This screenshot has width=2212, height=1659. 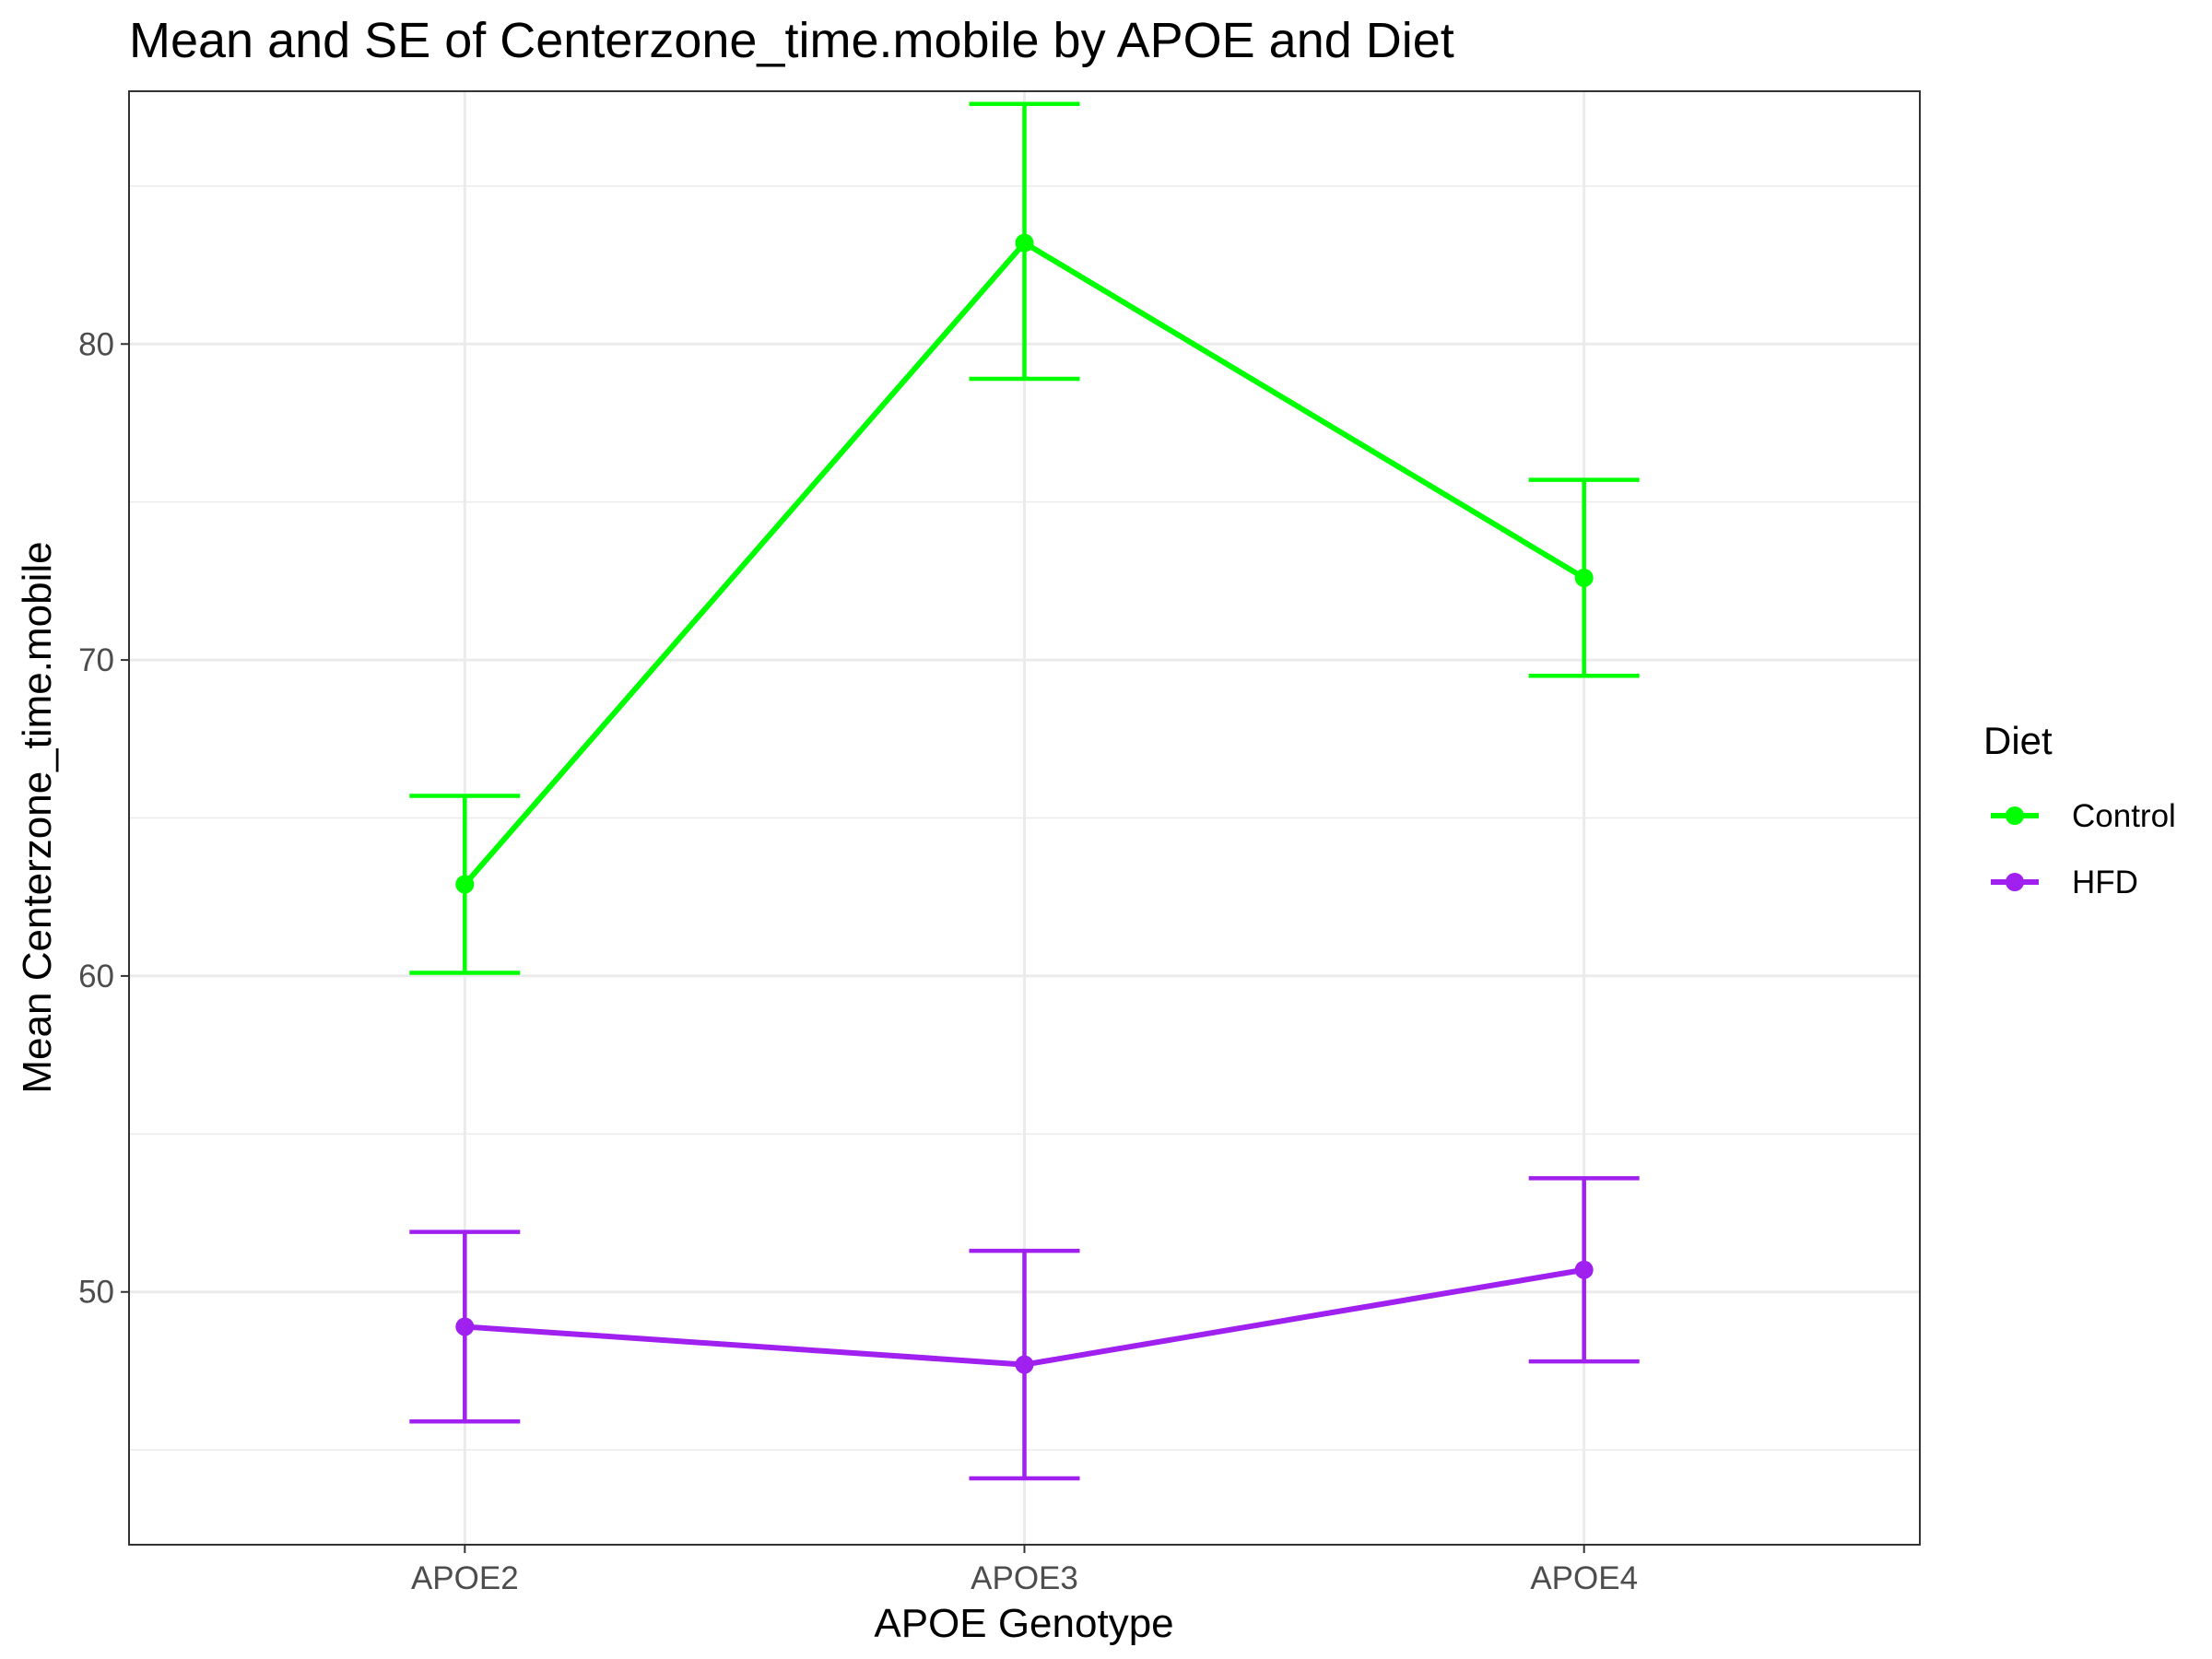 I want to click on y-tick-label: 80, so click(x=96, y=344).